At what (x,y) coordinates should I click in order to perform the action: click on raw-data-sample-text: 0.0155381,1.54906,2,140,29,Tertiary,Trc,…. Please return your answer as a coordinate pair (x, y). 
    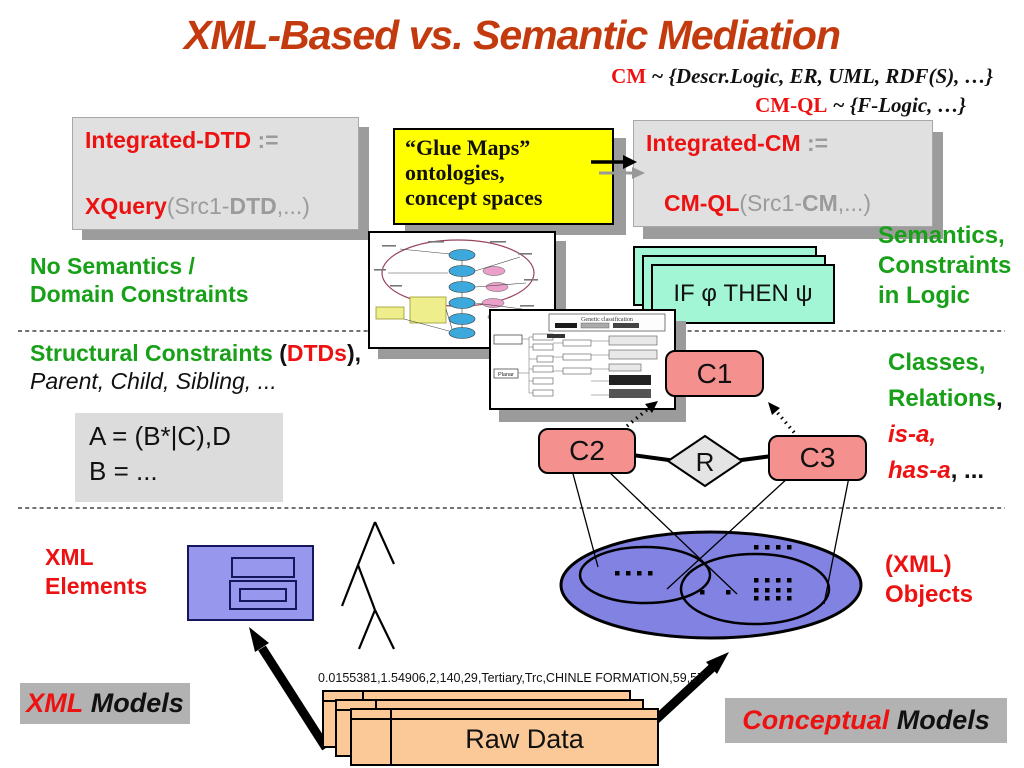
    Looking at the image, I should click on (511, 678).